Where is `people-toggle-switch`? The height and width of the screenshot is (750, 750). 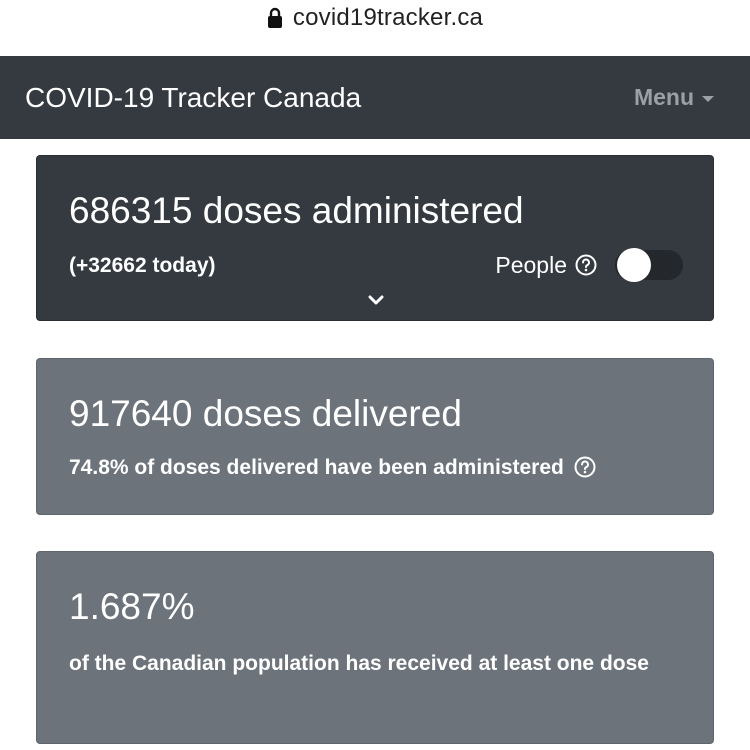 people-toggle-switch is located at coordinates (649, 265).